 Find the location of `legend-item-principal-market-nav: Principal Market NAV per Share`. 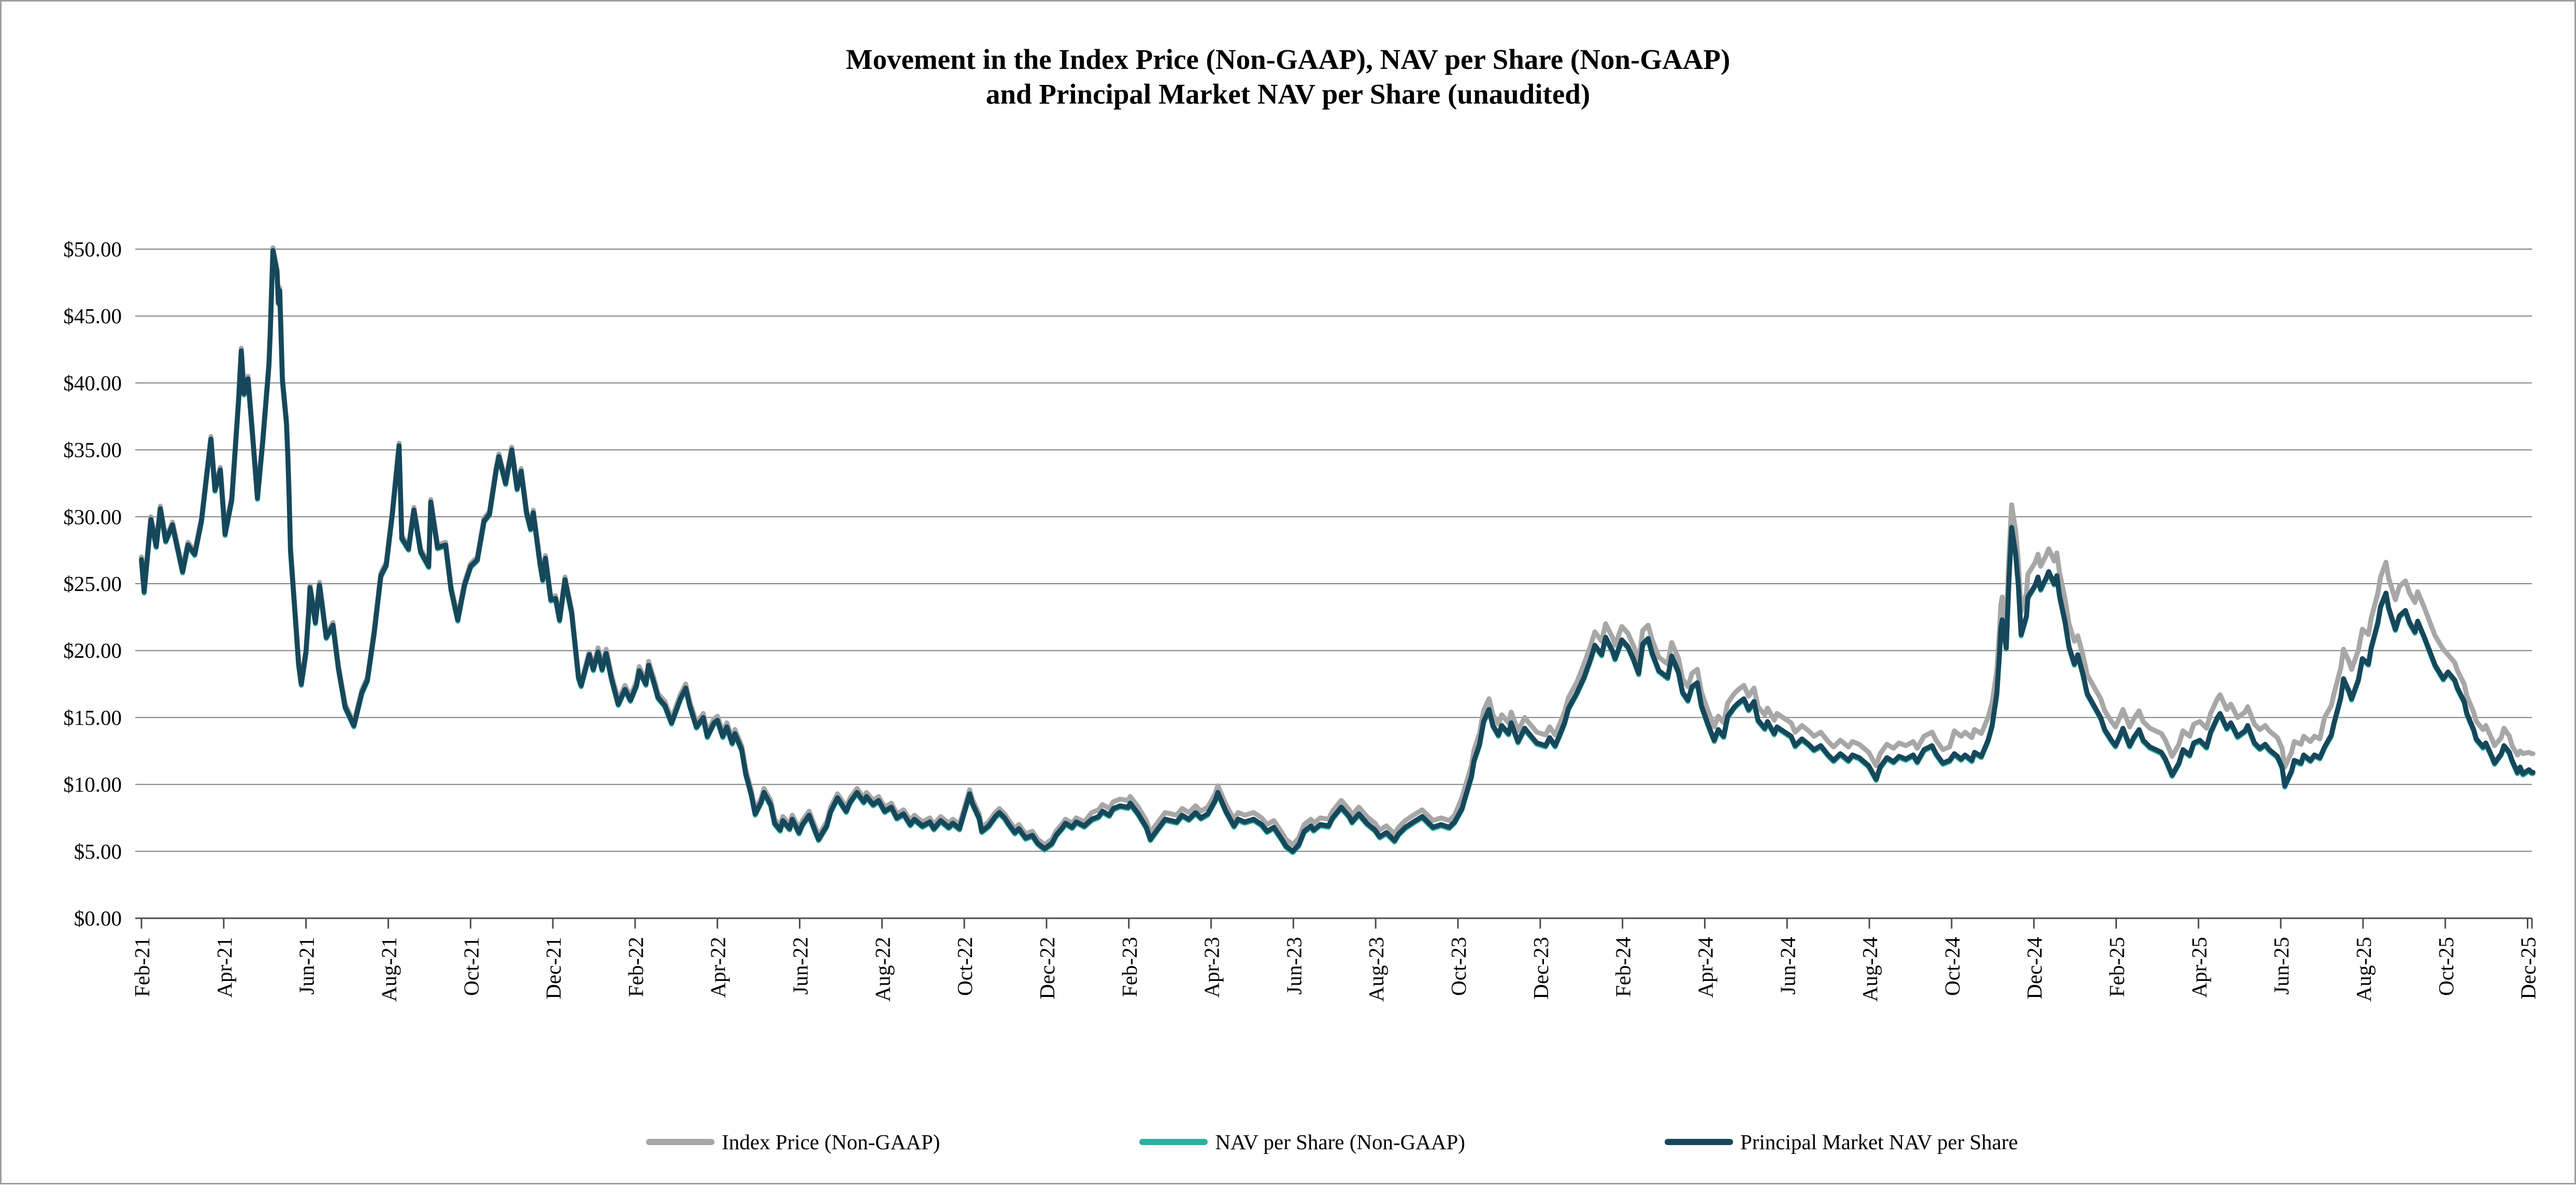

legend-item-principal-market-nav: Principal Market NAV per Share is located at coordinates (1841, 1142).